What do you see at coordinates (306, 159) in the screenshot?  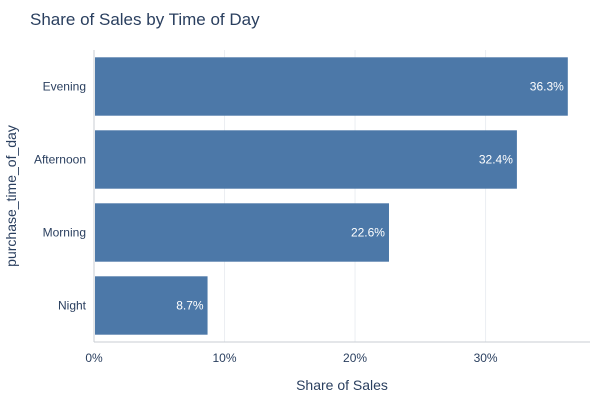 I see `bar-afternoon` at bounding box center [306, 159].